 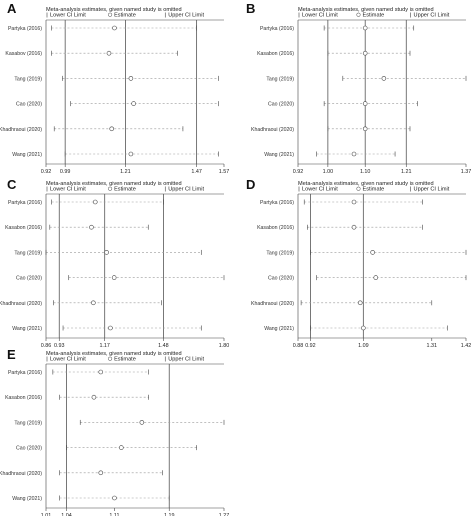 I want to click on study-row: Kasabov (2016), so click(x=91, y=53).